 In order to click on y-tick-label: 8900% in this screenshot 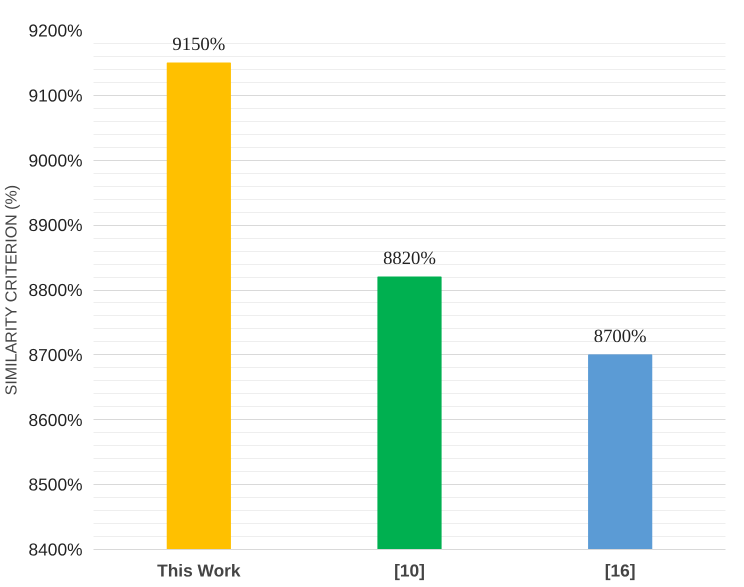, I will do `click(55, 225)`.